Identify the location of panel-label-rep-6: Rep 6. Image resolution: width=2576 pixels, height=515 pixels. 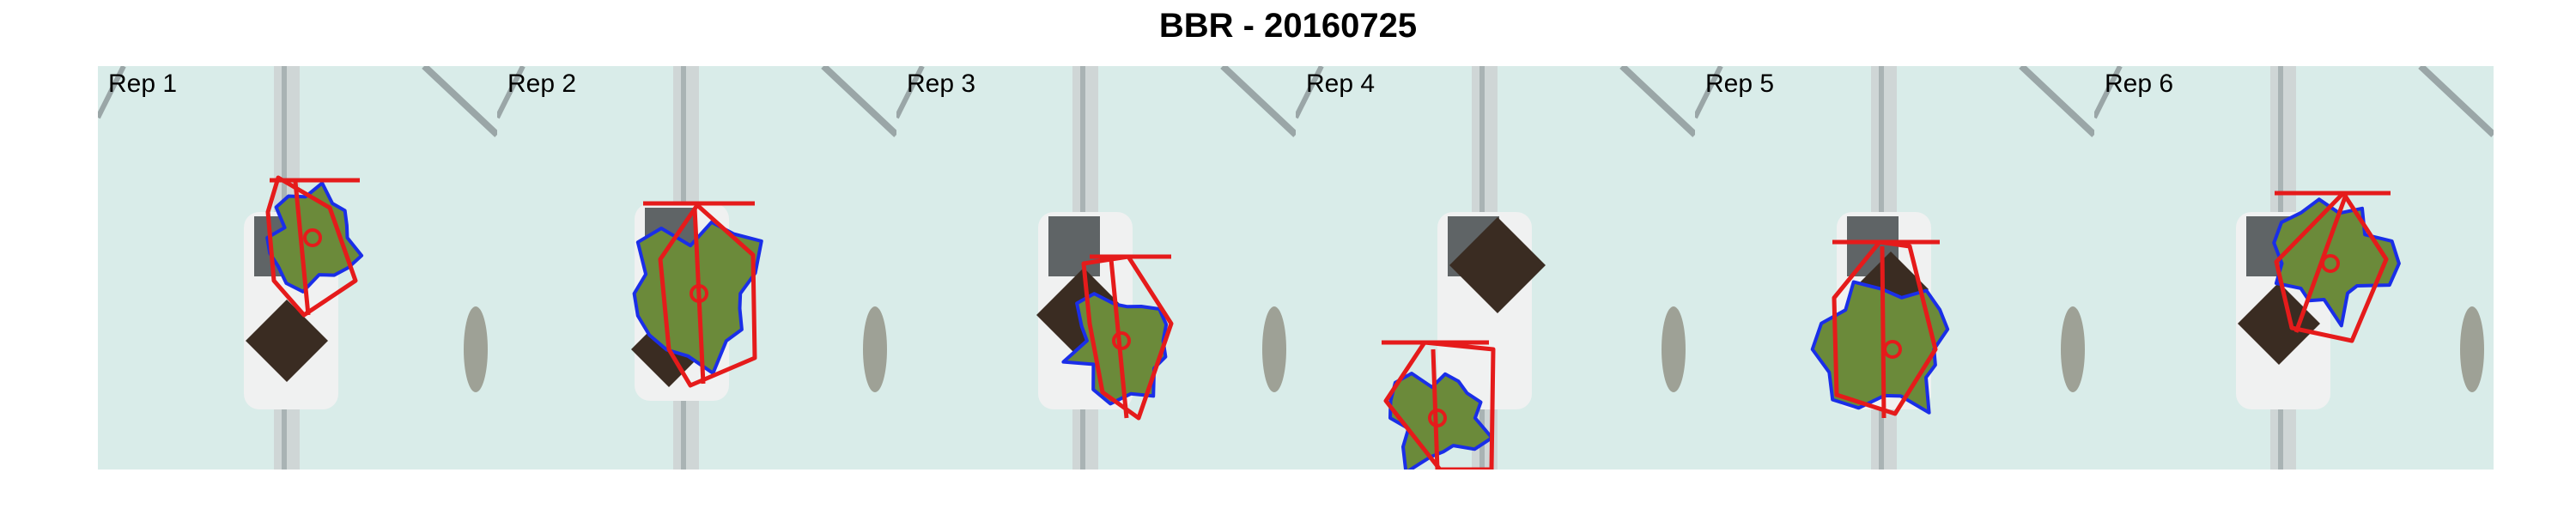
(2140, 84).